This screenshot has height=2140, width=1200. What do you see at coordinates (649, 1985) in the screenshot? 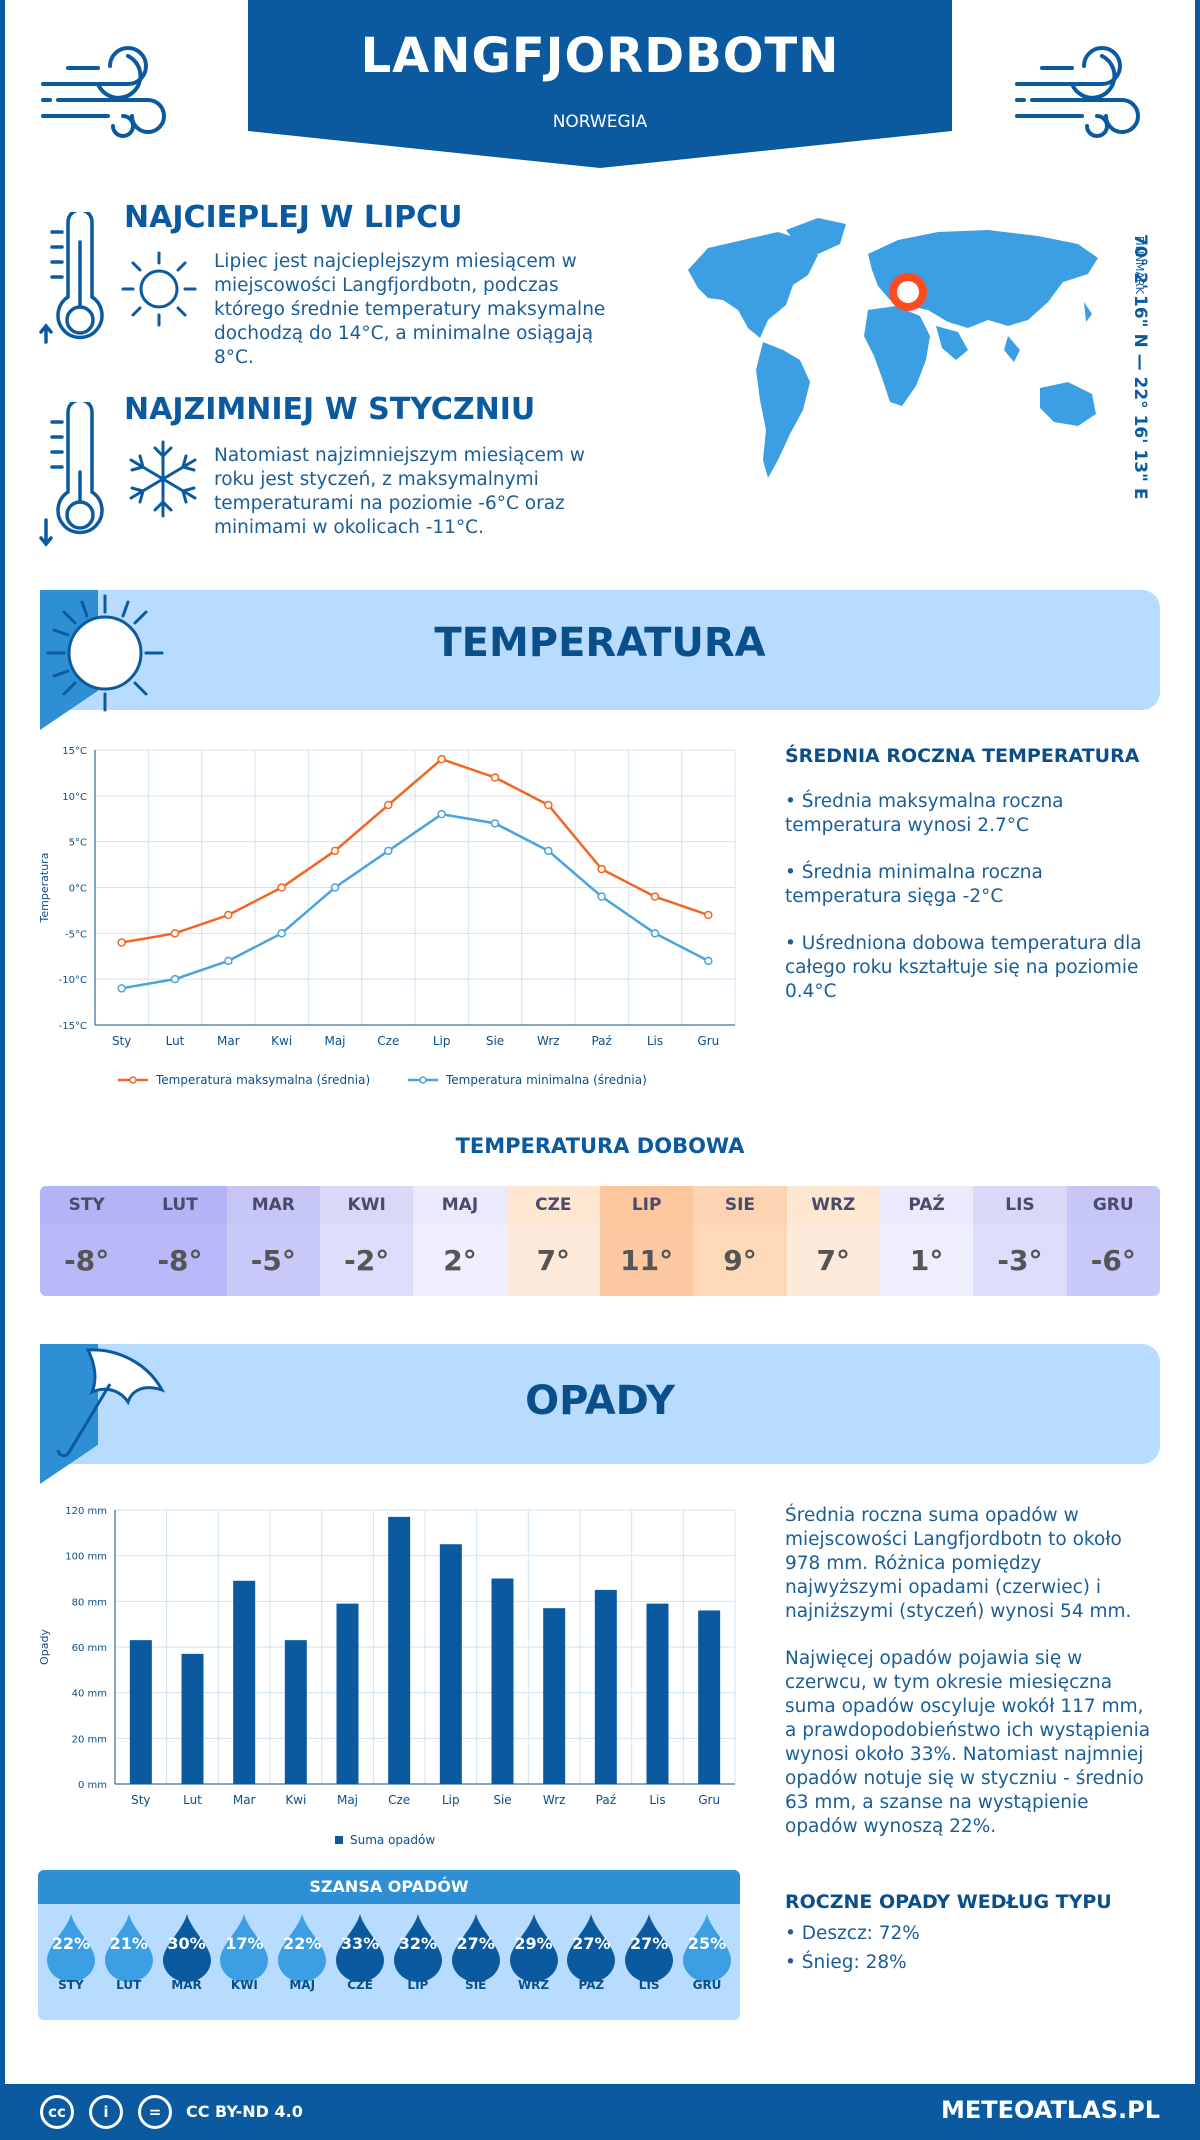
I see `precip-chance-month: LIS` at bounding box center [649, 1985].